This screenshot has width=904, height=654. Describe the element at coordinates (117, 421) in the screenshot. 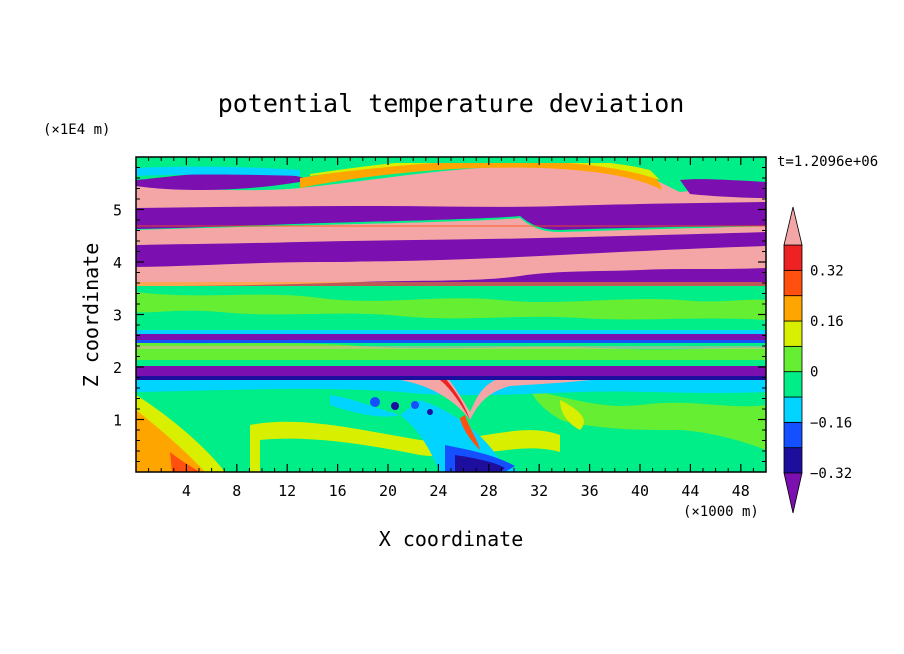

I see `y-tick-label: 1` at that location.